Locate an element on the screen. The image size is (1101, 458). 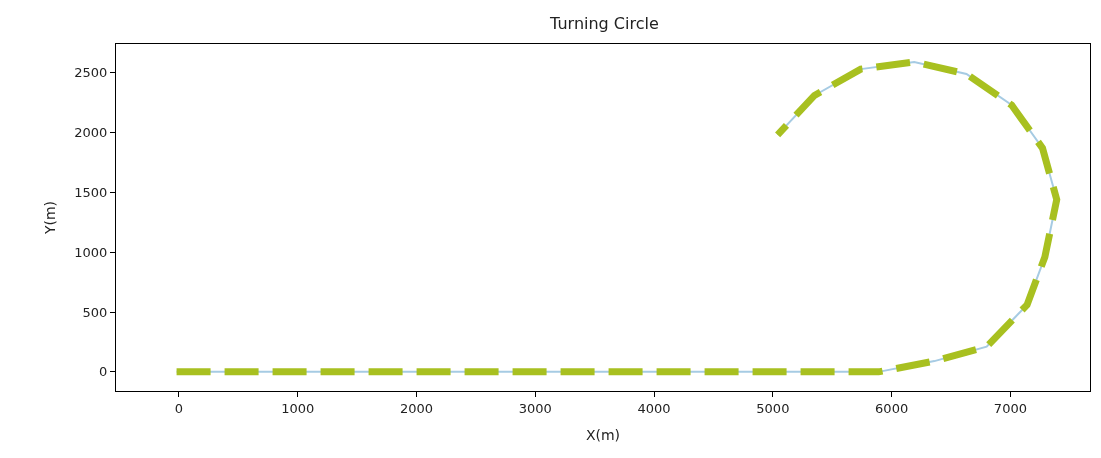
x-tick-label: 1000 is located at coordinates (298, 408).